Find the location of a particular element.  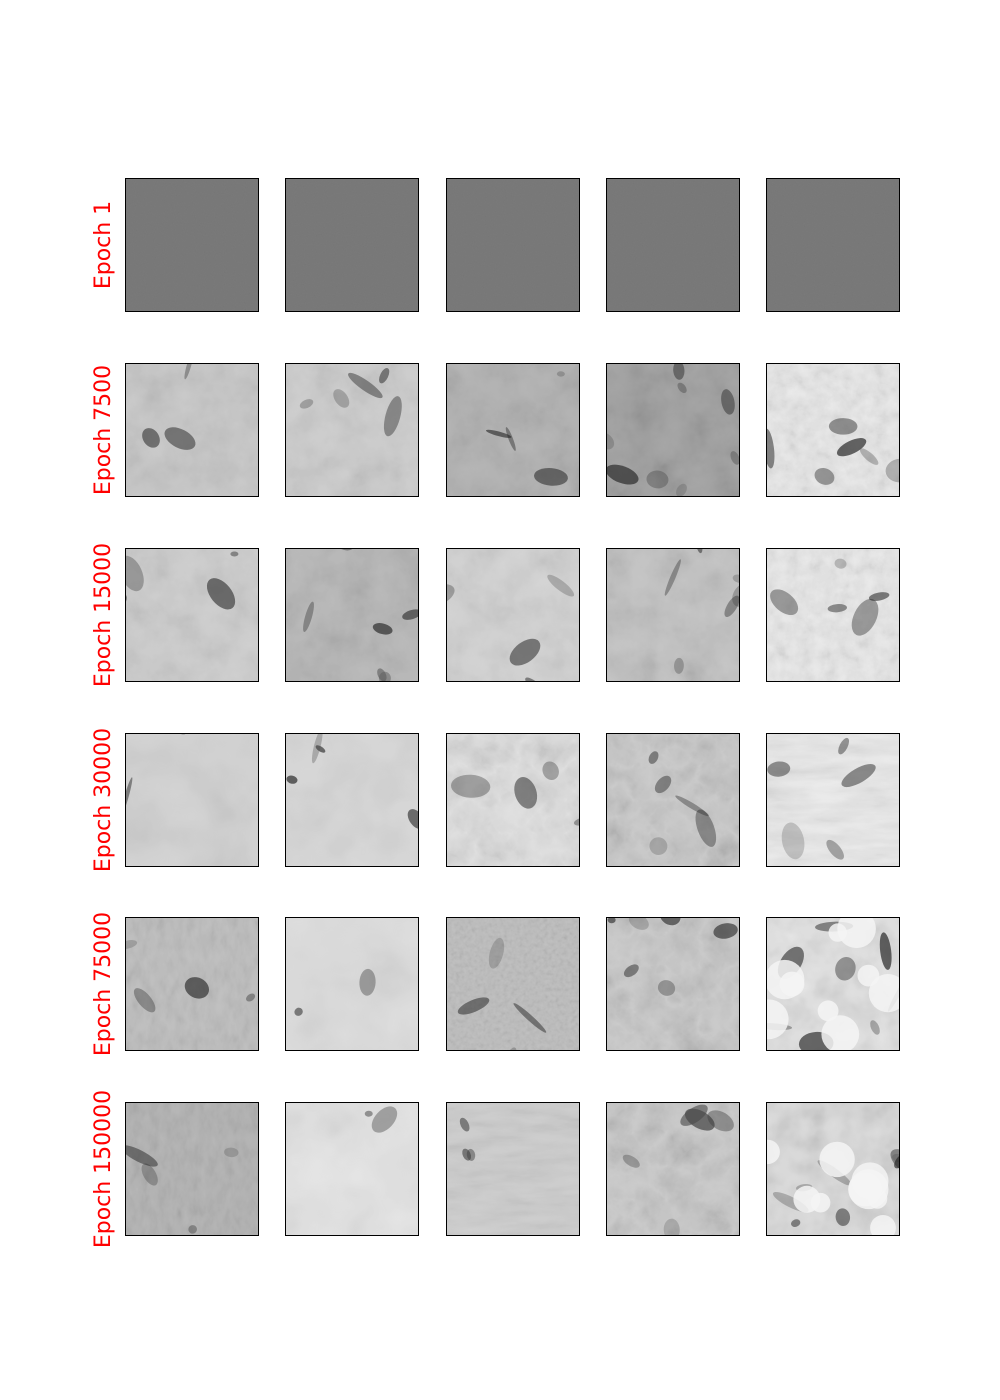

row-label-6: Epoch 150000 is located at coordinates (103, 1169).